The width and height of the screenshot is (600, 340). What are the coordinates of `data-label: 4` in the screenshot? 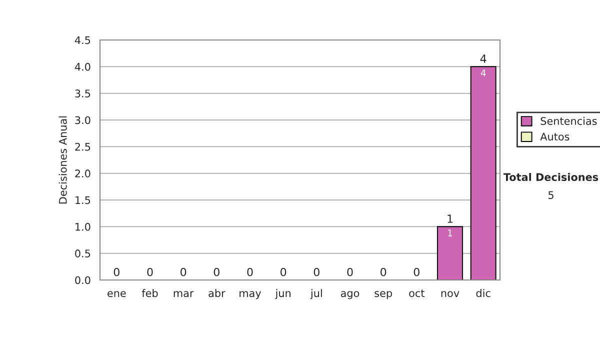 It's located at (483, 73).